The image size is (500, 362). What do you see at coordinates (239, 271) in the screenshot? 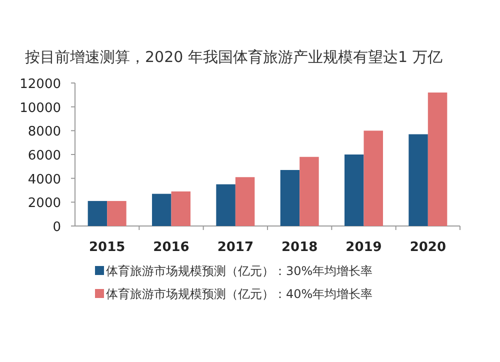
I see `legend-label: 体育旅游市场规模预测（亿元）：30%年均增长率` at bounding box center [239, 271].